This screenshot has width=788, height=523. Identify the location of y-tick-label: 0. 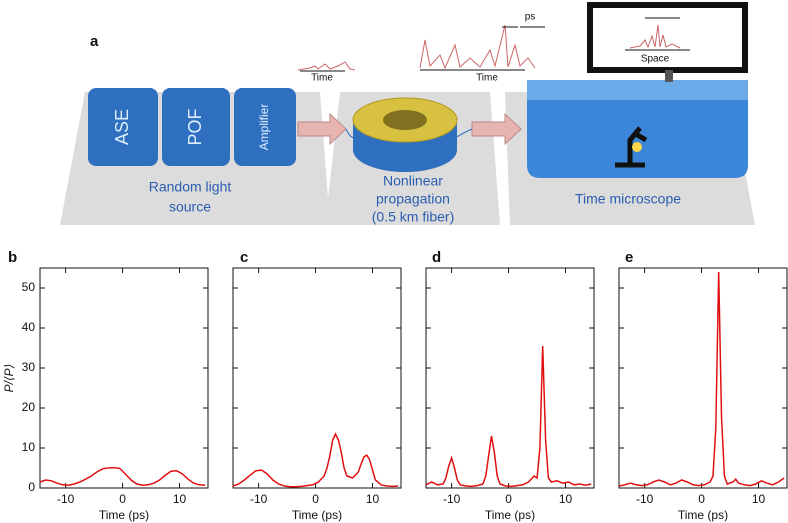
(31, 487).